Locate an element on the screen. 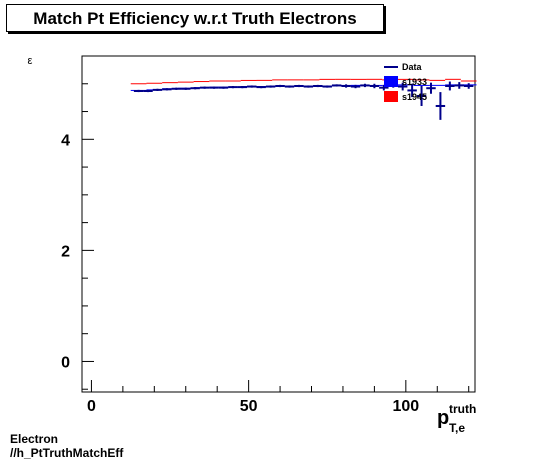  x-axis-label-main: p is located at coordinates (443, 418).